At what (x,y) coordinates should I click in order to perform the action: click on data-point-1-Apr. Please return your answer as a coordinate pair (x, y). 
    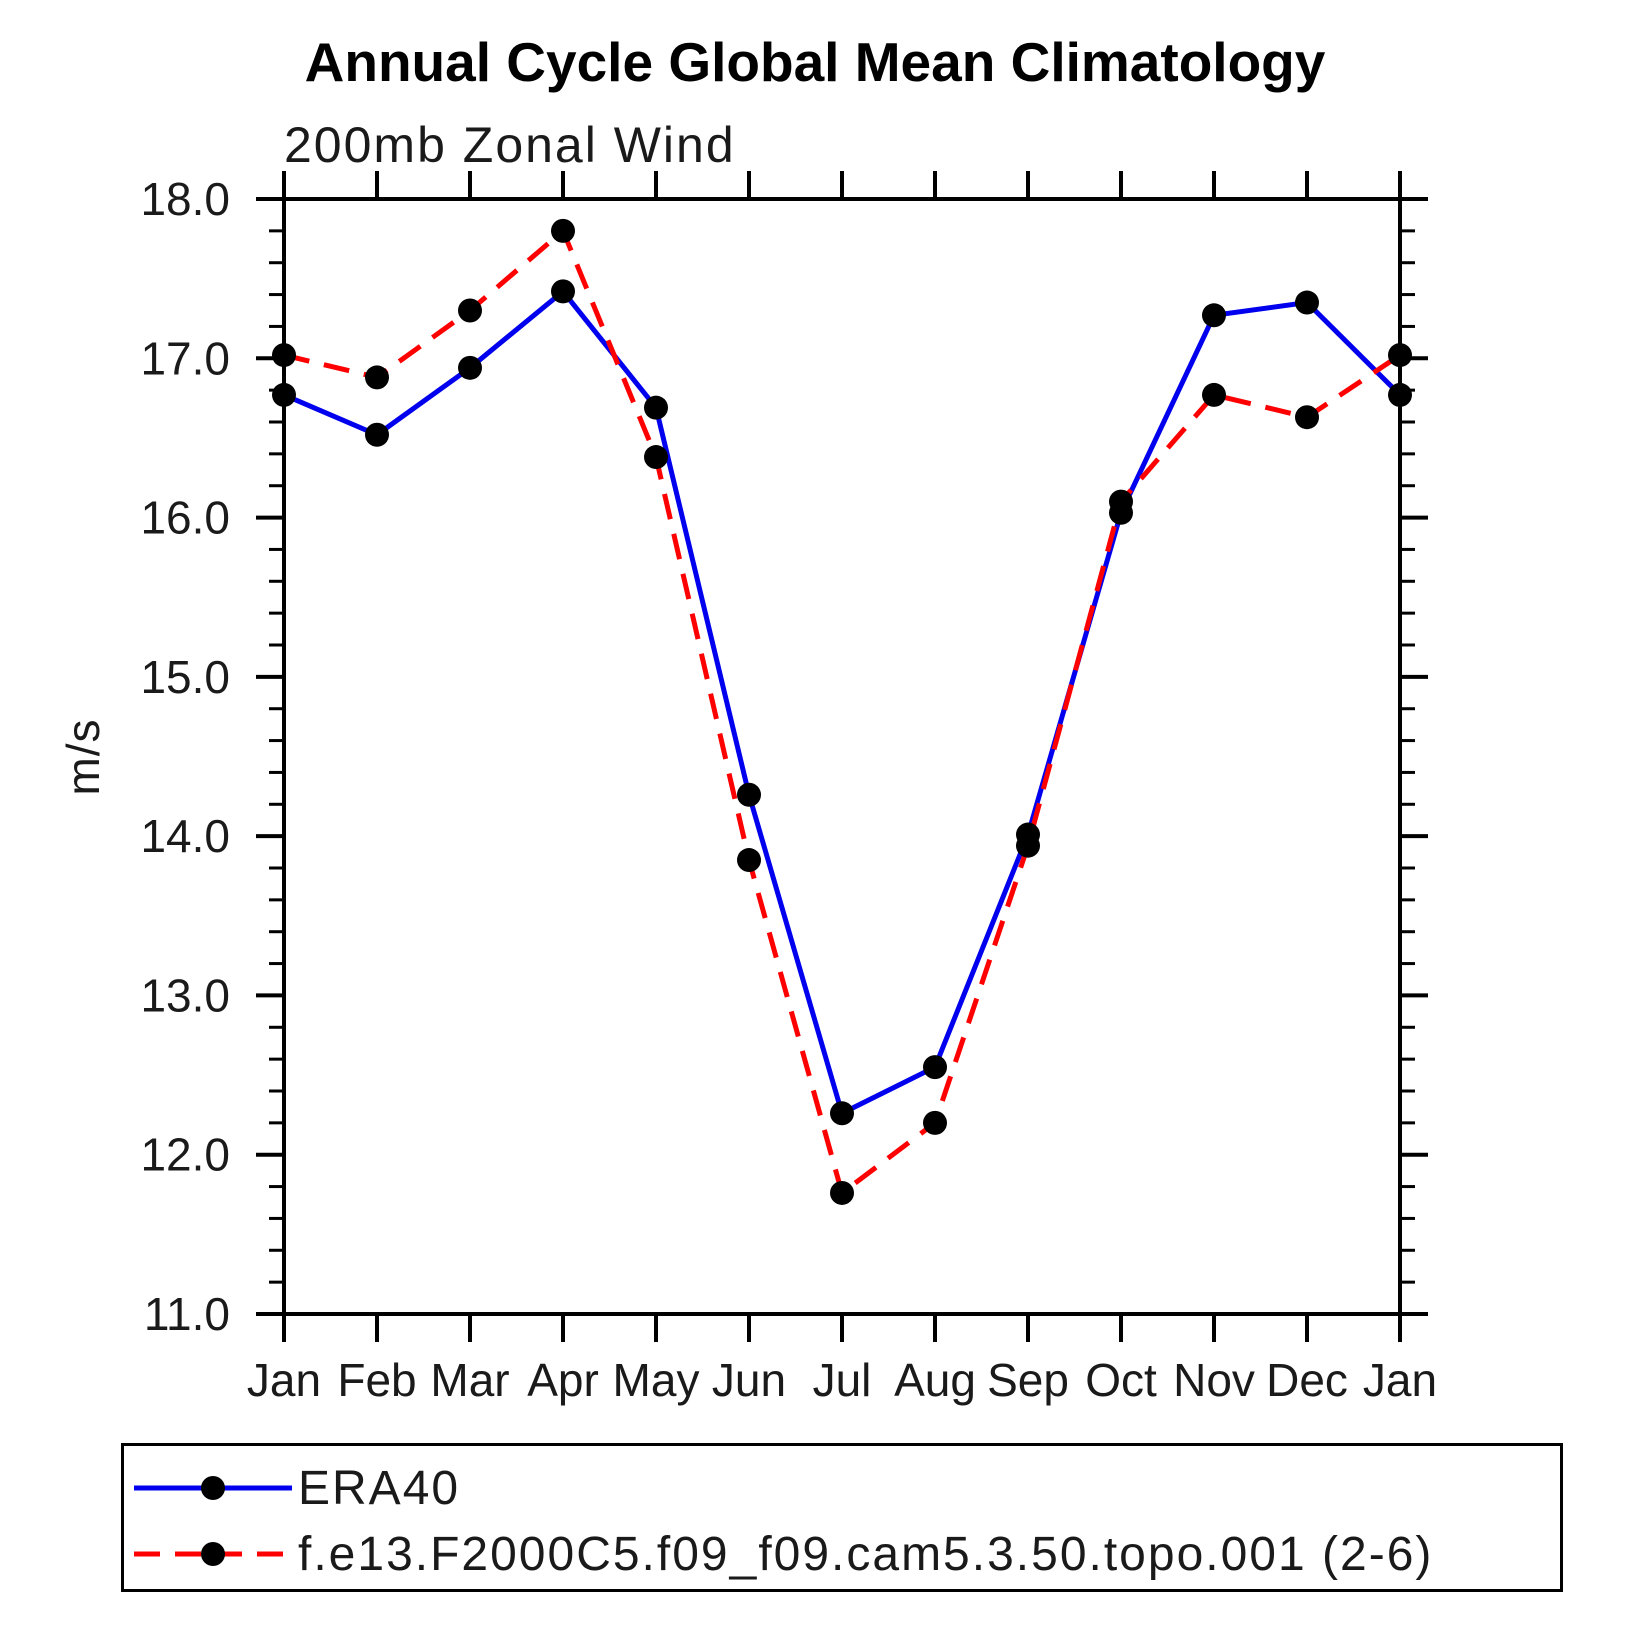
    Looking at the image, I should click on (563, 230).